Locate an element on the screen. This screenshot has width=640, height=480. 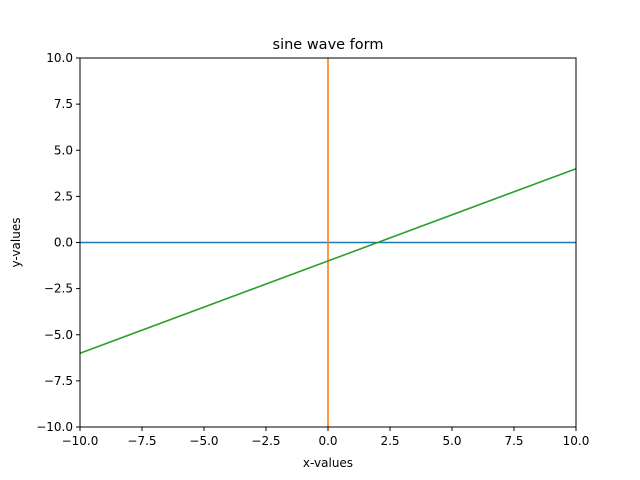
y-axis-ticks: −10.0 −7.5 −5.0 −2.5 0.0 2.5 5.0 7.5 10.0 is located at coordinates (58, 242).